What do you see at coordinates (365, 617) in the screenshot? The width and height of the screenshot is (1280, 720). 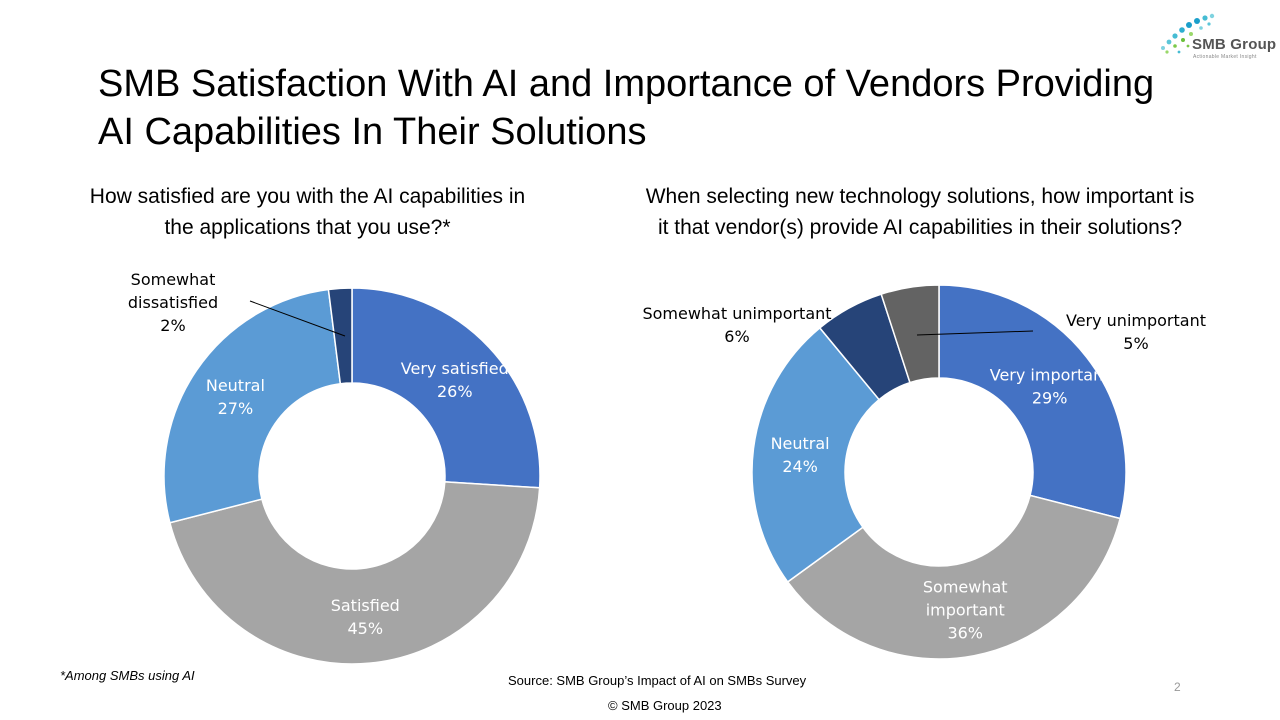 I see `slice-label-1-2: Satisfied 45%` at bounding box center [365, 617].